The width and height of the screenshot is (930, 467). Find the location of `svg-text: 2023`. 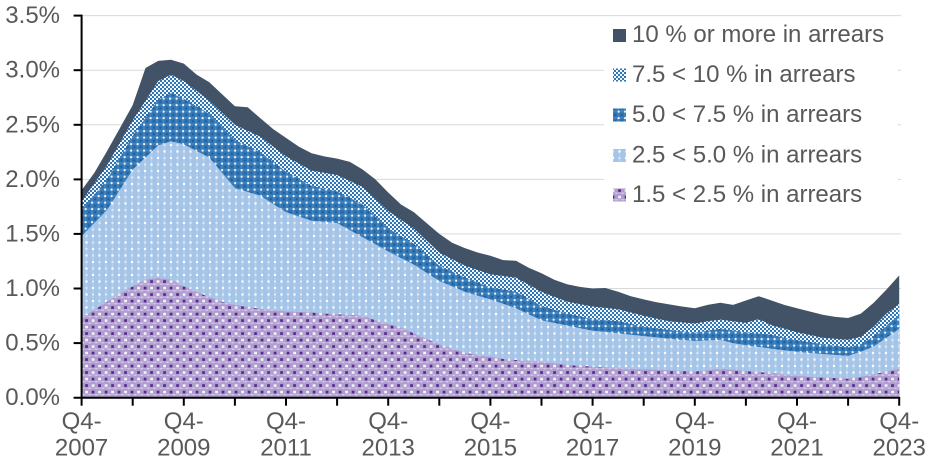

svg-text: 2023 is located at coordinates (899, 448).